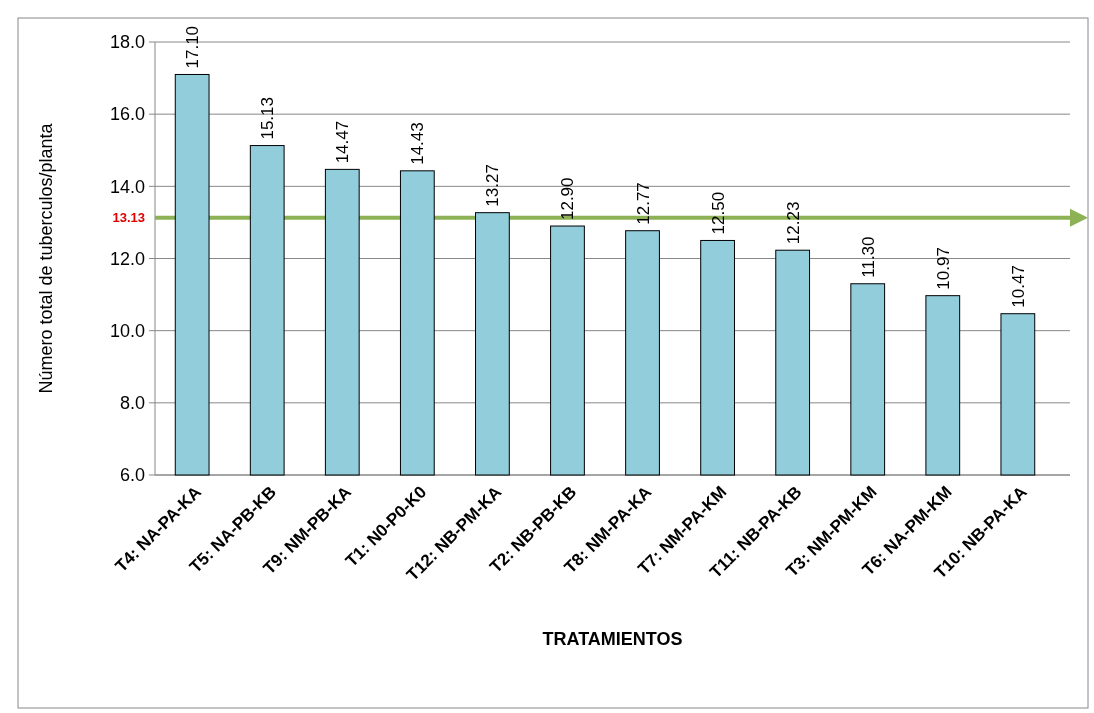 The height and width of the screenshot is (713, 1094). I want to click on y-tick-label: 12.0, so click(127, 258).